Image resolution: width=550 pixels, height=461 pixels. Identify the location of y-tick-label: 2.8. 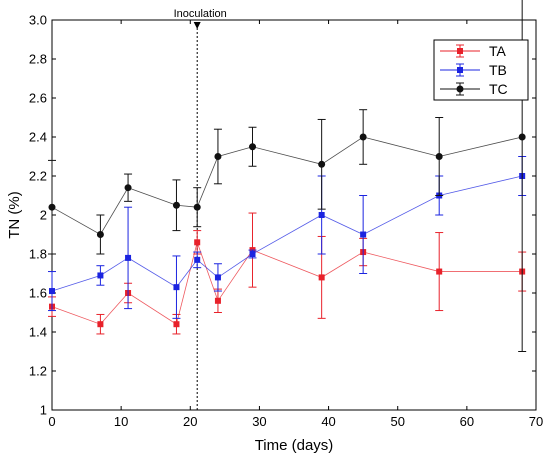
(38, 59).